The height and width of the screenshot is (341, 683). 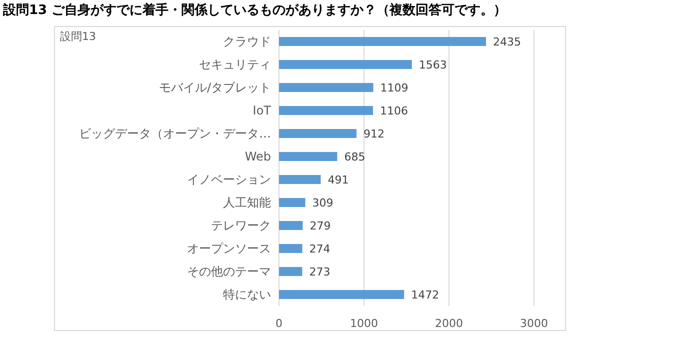 I want to click on data-label: 1563, so click(x=432, y=65).